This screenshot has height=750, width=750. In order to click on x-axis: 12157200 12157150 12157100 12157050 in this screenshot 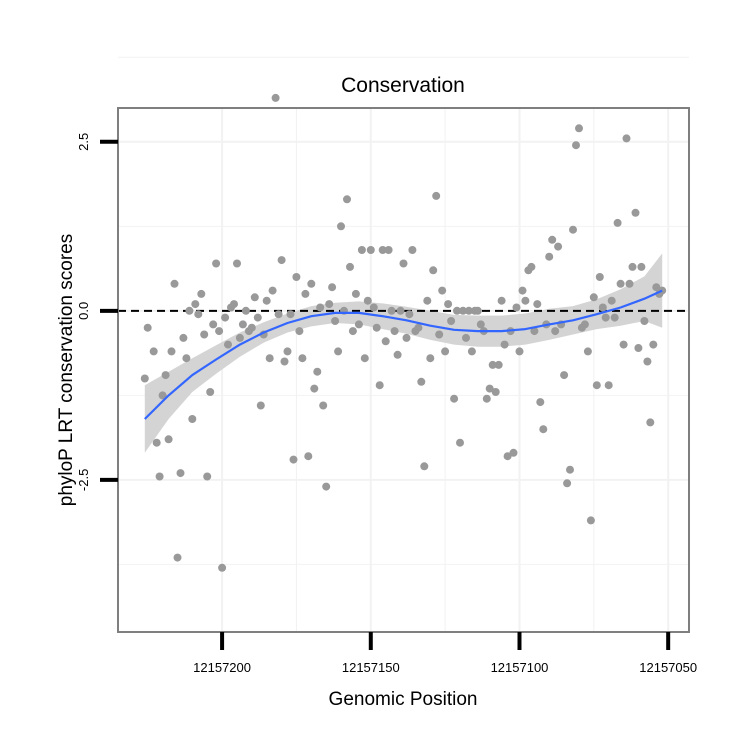, I will do `click(445, 653)`.